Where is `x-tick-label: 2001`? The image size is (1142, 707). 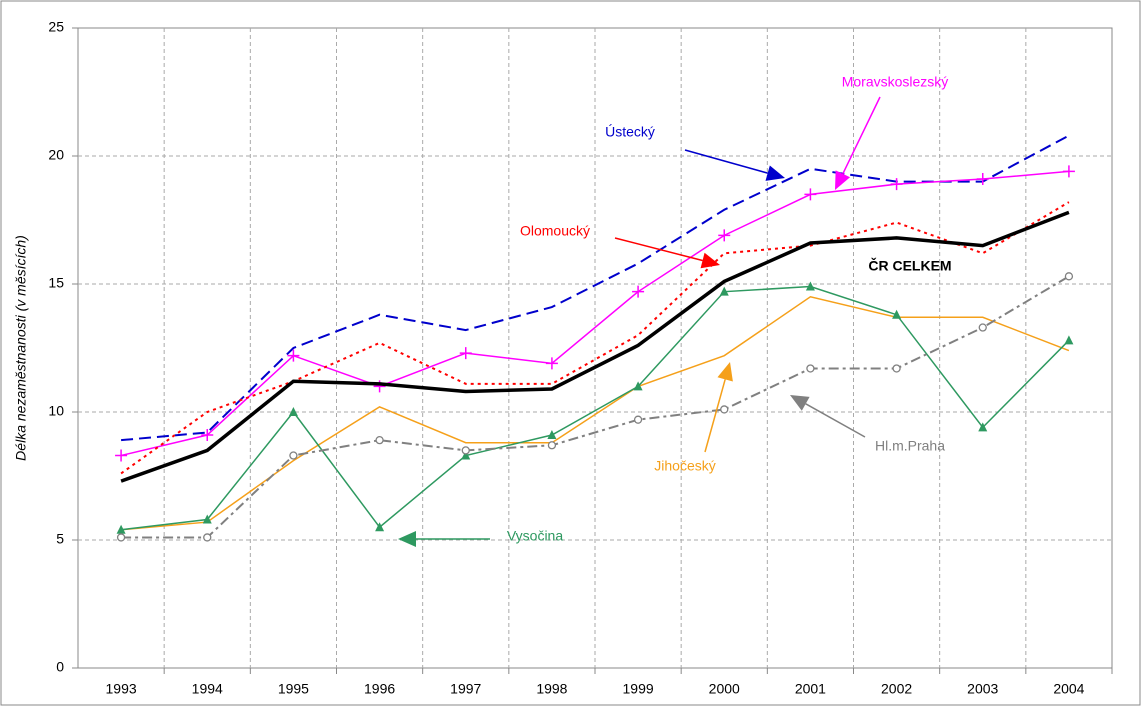 x-tick-label: 2001 is located at coordinates (810, 689).